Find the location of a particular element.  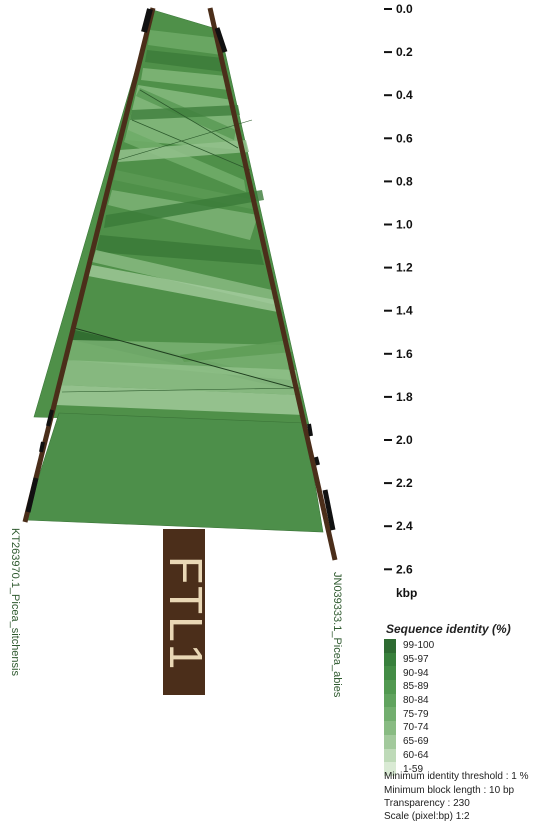

legend-item: 75-79 is located at coordinates (464, 714).